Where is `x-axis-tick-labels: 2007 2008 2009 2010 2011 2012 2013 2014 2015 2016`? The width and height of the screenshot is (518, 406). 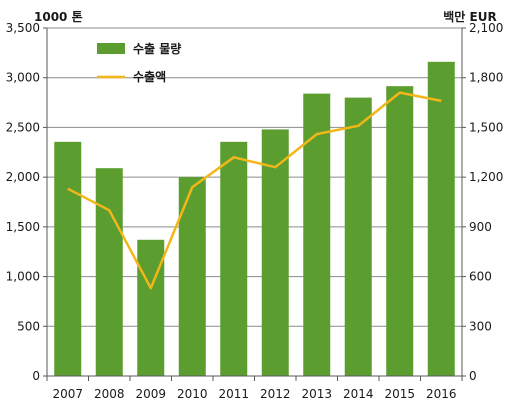
x-axis-tick-labels: 2007 2008 2009 2010 2011 2012 2013 2014 2015 2016 is located at coordinates (254, 394).